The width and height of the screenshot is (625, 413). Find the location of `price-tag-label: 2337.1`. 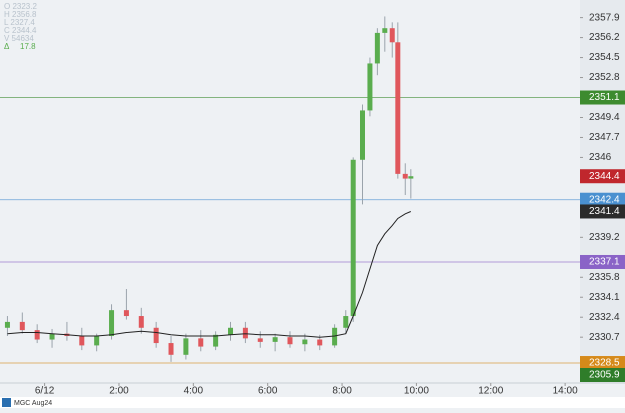

price-tag-label: 2337.1 is located at coordinates (604, 262).